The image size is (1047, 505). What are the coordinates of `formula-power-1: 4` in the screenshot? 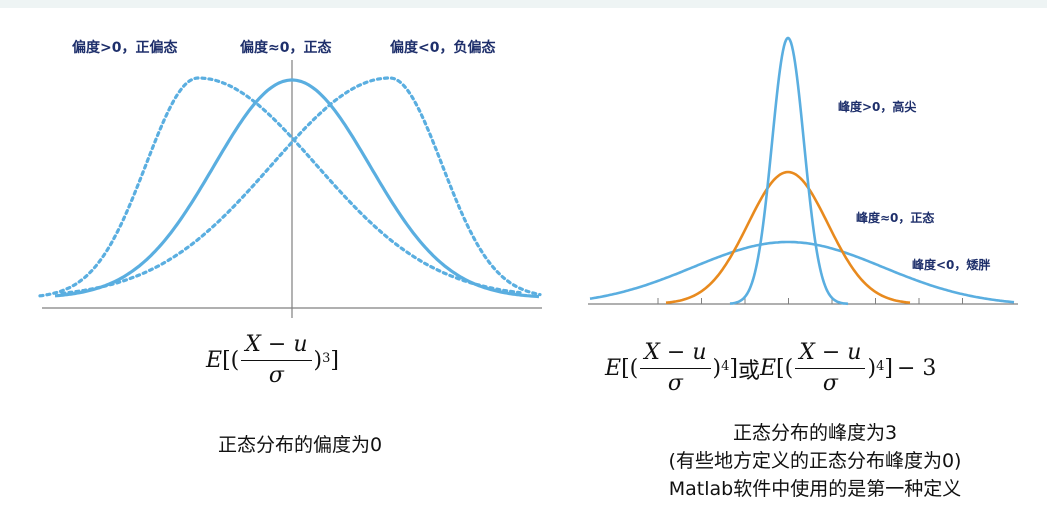 It's located at (725, 366).